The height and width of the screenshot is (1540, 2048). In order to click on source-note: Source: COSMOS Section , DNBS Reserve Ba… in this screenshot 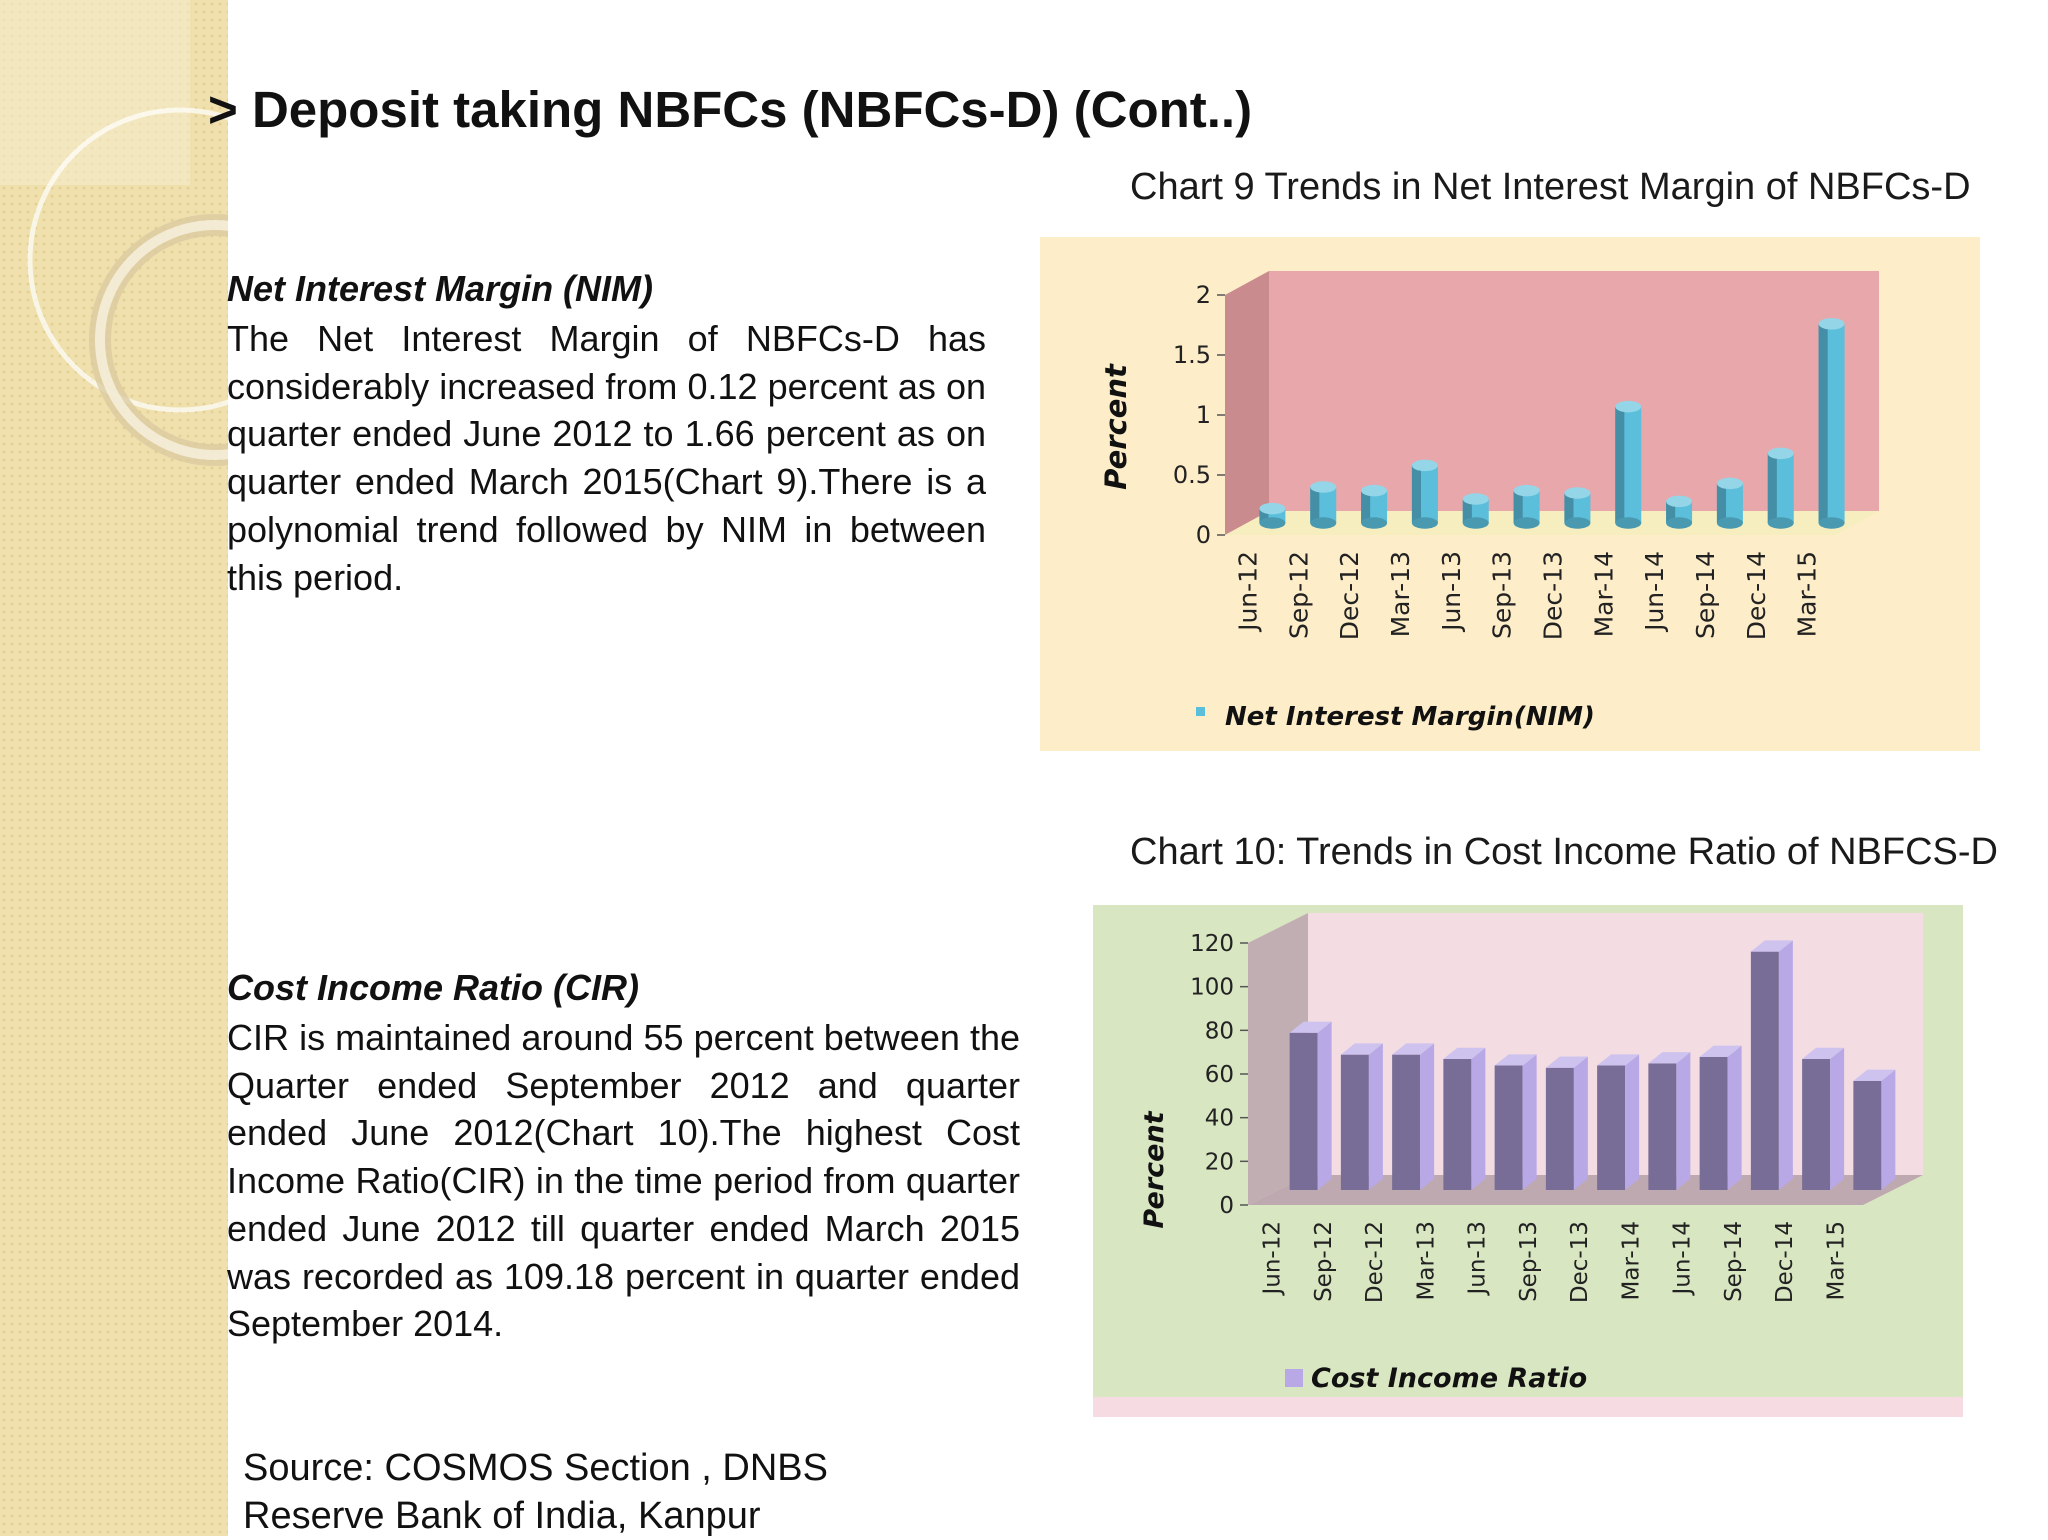, I will do `click(535, 1492)`.